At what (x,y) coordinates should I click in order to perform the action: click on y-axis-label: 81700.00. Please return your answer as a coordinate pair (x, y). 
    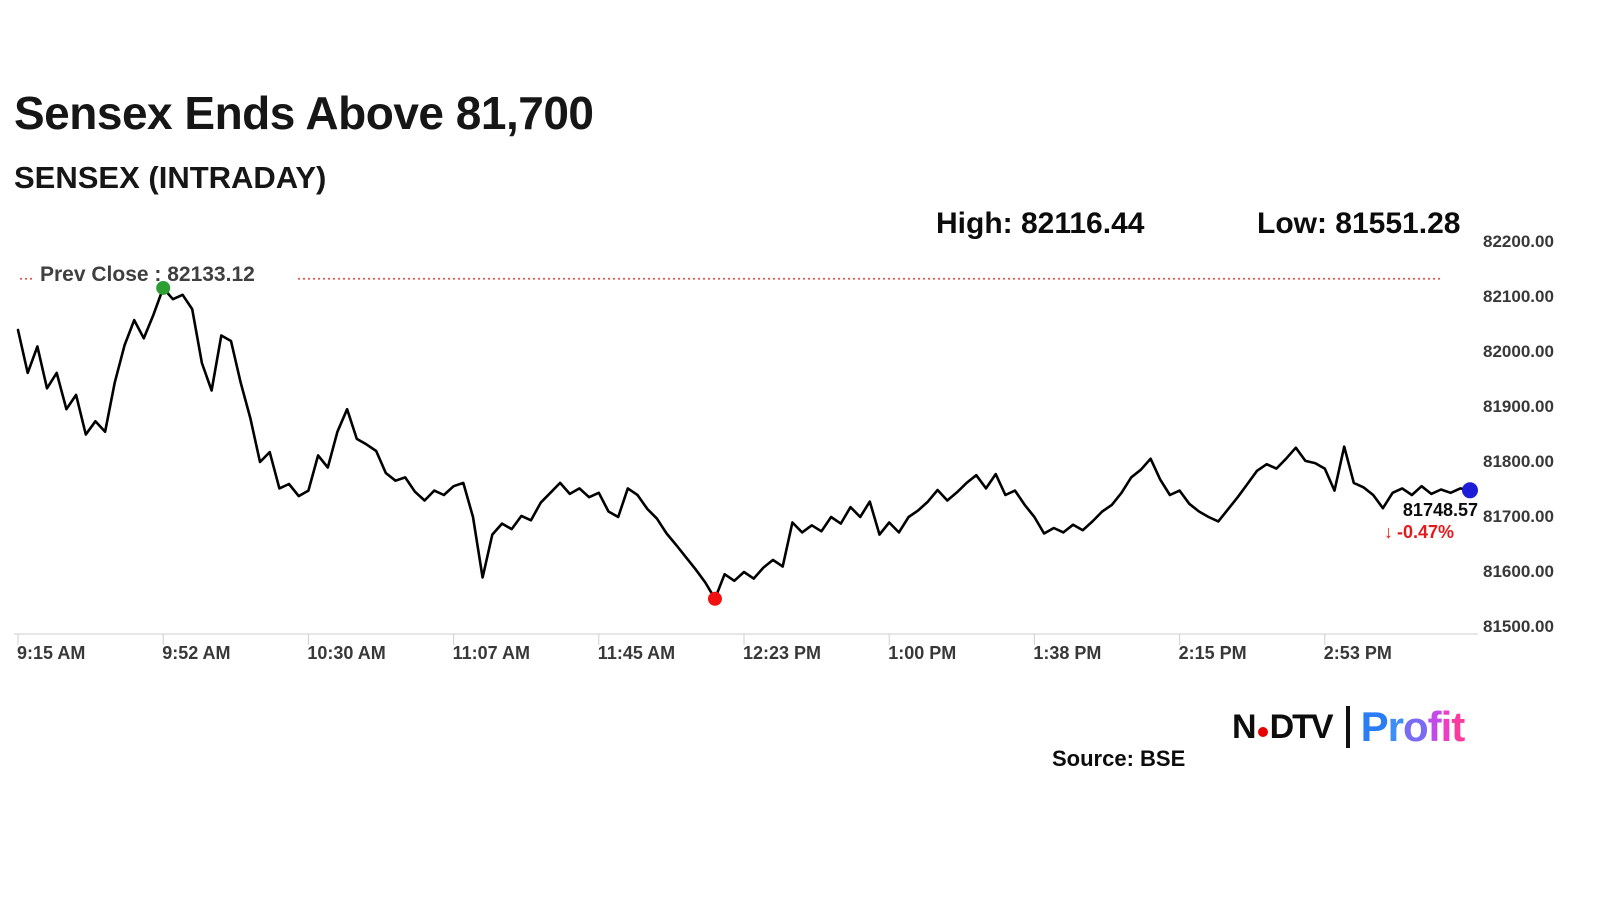
    Looking at the image, I should click on (1518, 516).